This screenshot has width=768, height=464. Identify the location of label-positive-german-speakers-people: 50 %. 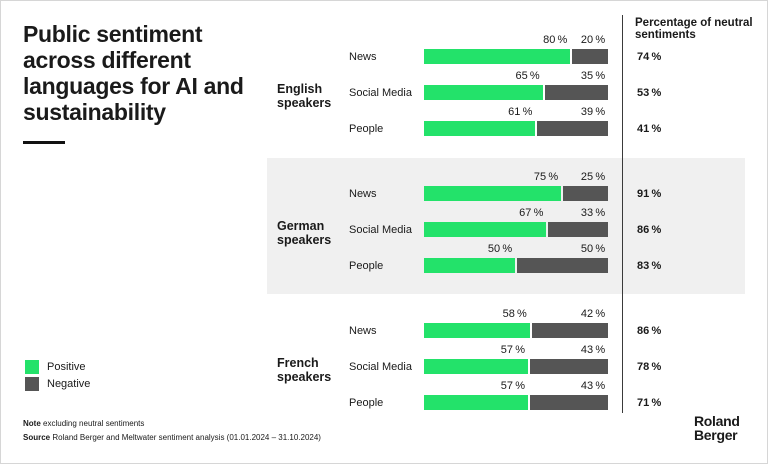
(500, 249).